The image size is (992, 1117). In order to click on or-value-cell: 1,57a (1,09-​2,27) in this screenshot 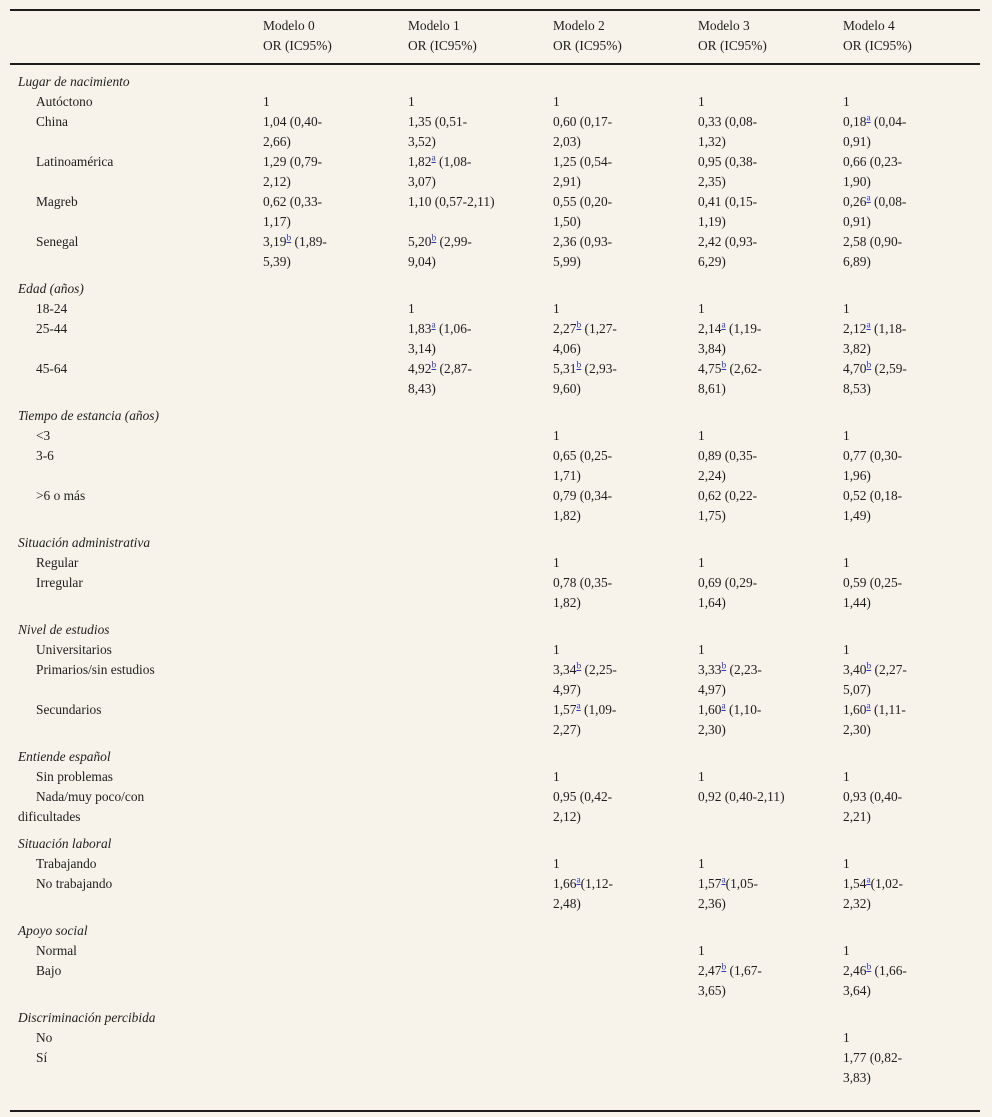, I will do `click(585, 719)`.